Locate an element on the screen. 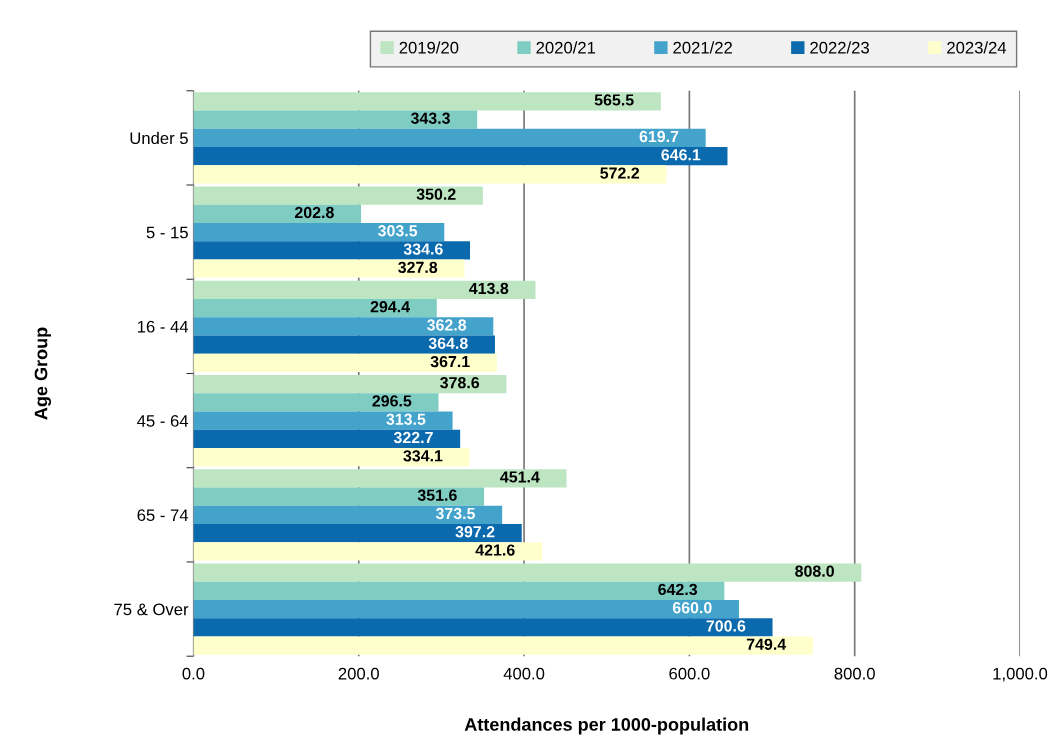 The height and width of the screenshot is (744, 1057). y-tick-label: Under 5 is located at coordinates (159, 138).